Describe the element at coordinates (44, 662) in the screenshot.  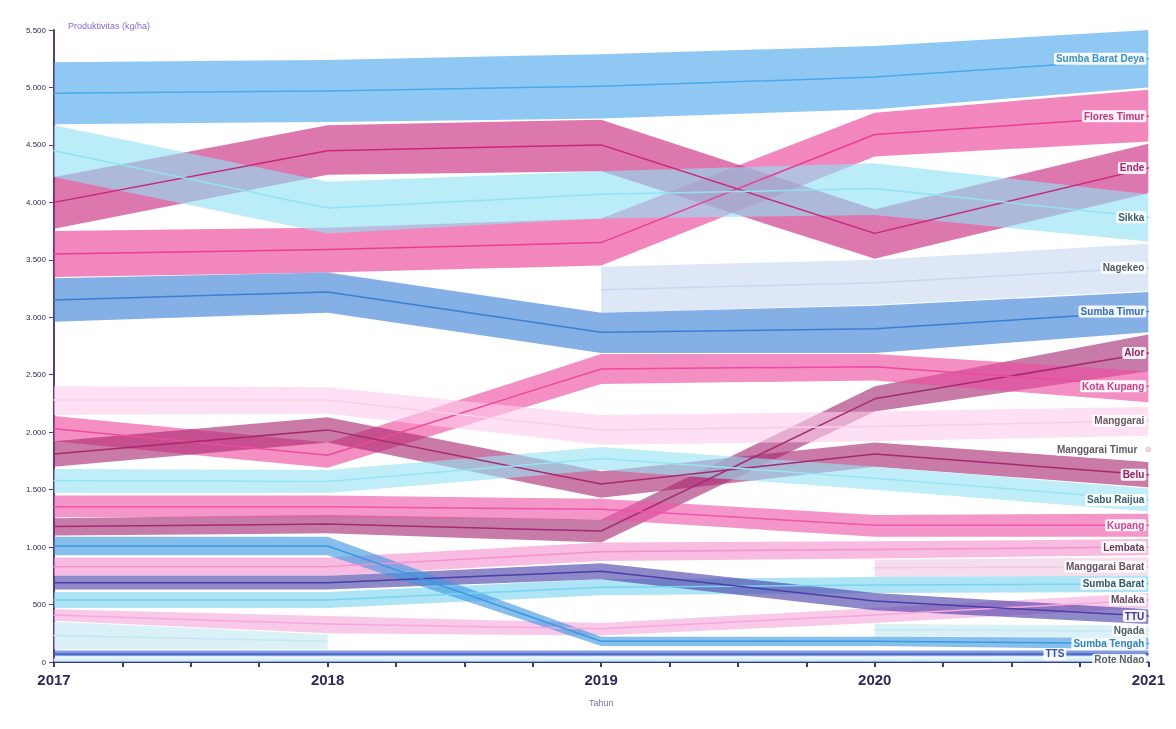
I see `y-tick-label: 0` at that location.